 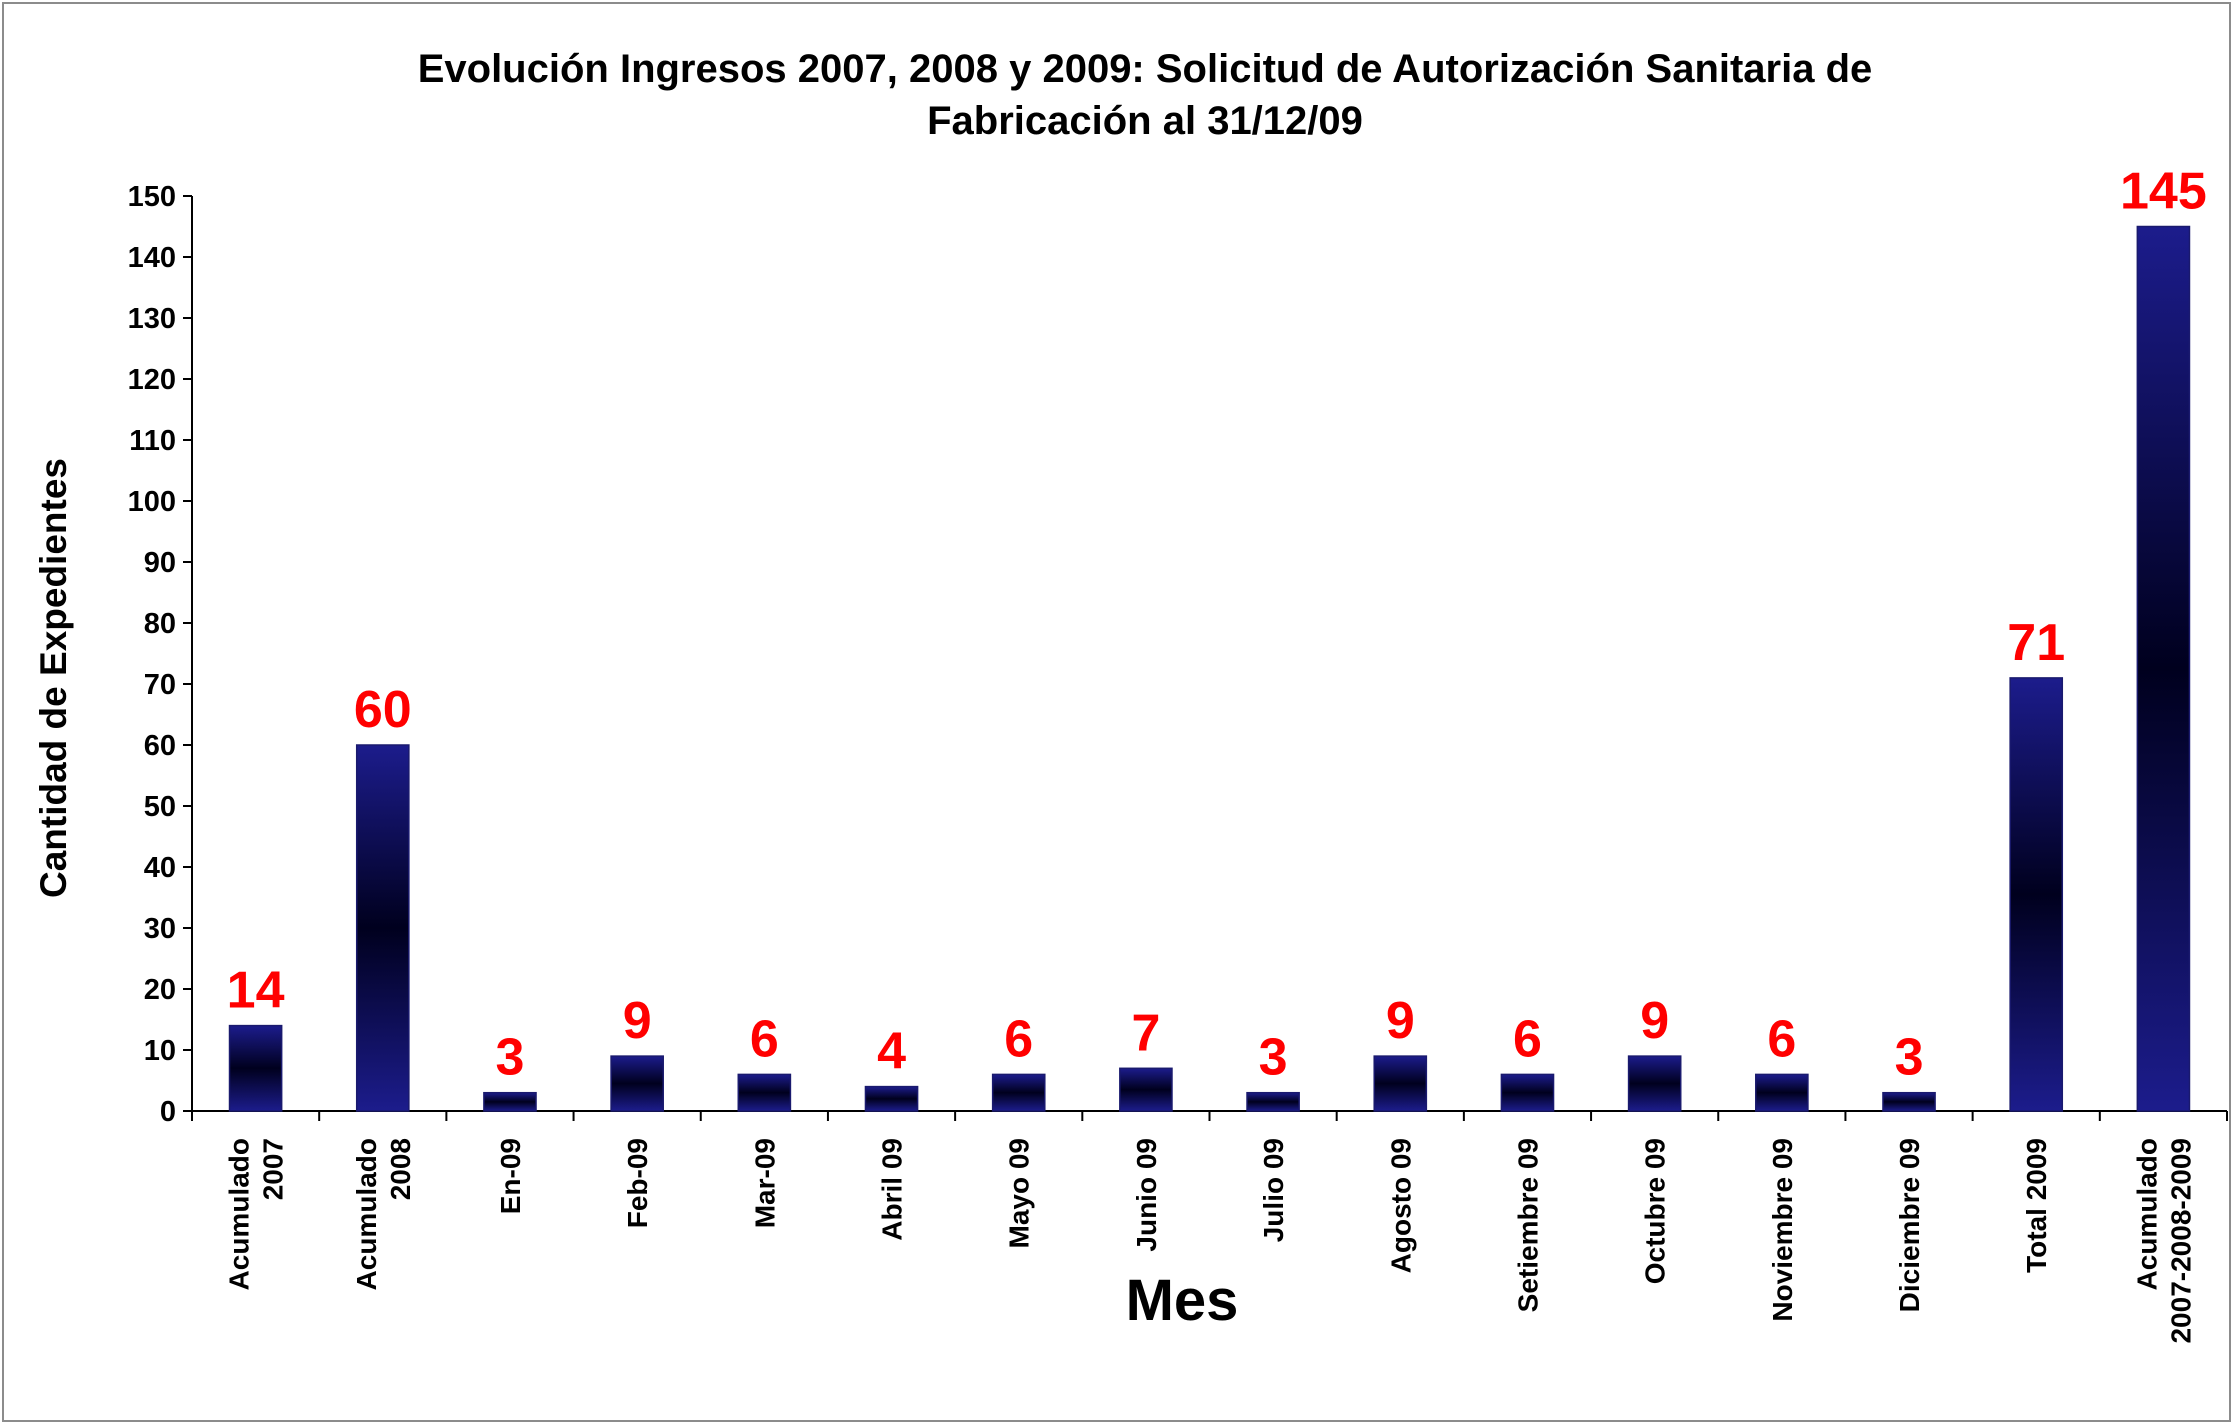 What do you see at coordinates (160, 624) in the screenshot?
I see `y-tick-label: 80` at bounding box center [160, 624].